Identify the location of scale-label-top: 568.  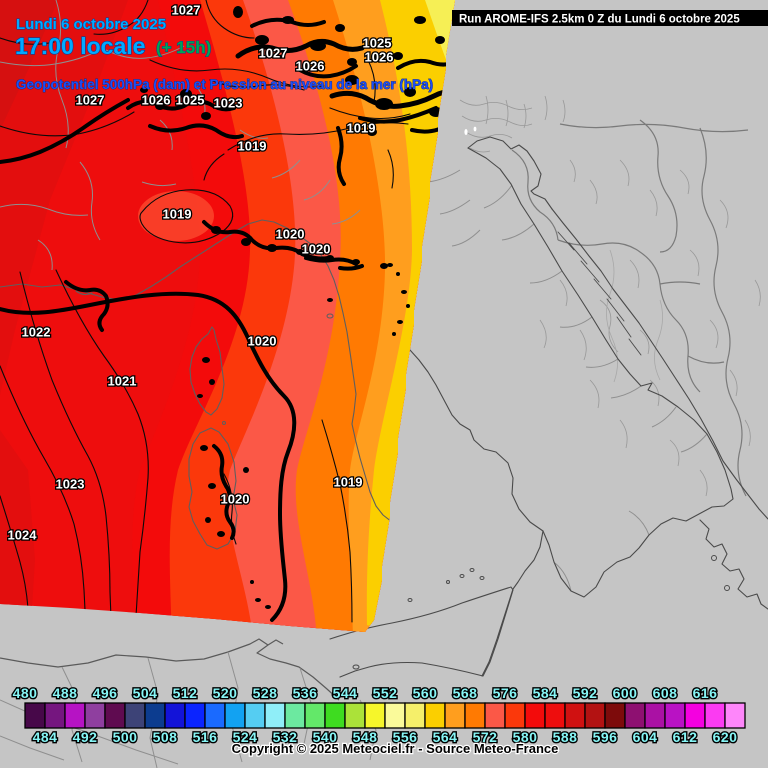
(465, 693).